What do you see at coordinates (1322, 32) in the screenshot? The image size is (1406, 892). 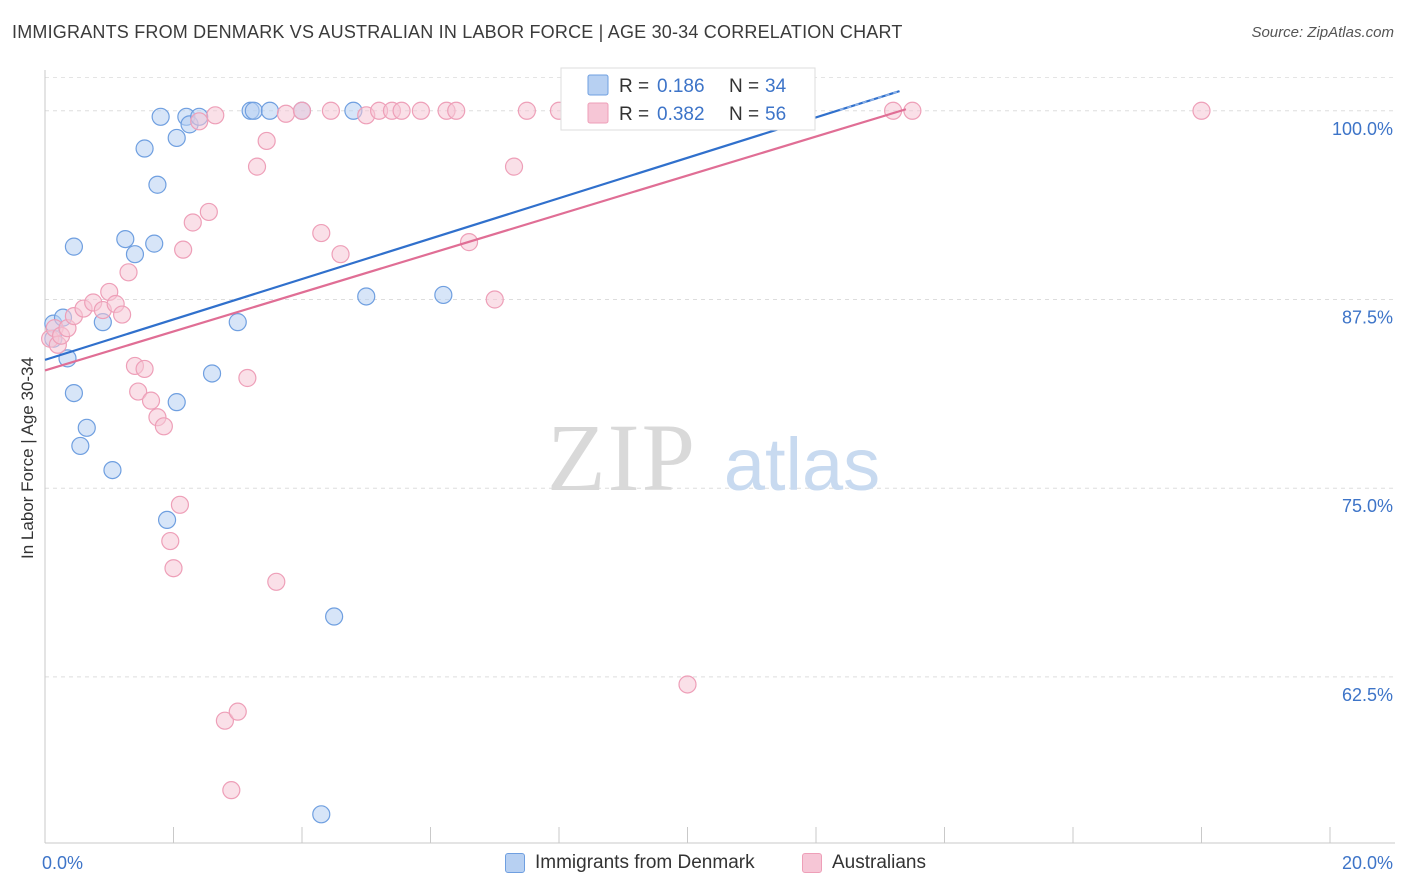 I see `source-label: Source: ZipAtlas.com` at bounding box center [1322, 32].